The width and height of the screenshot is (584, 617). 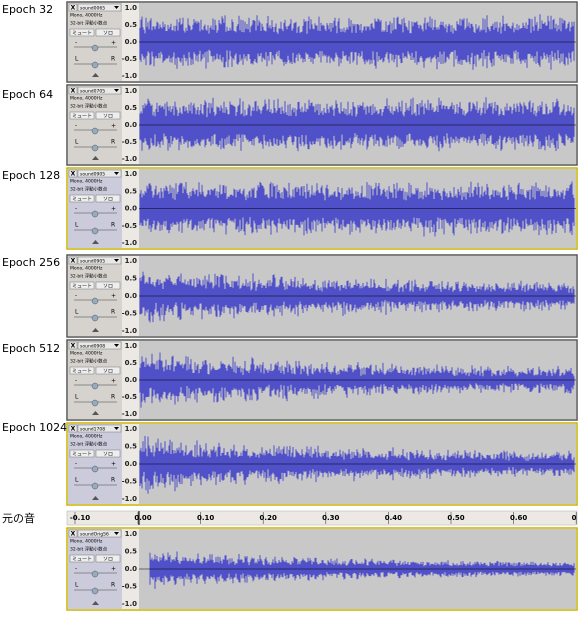 I want to click on track-name: sound0705, so click(x=92, y=92).